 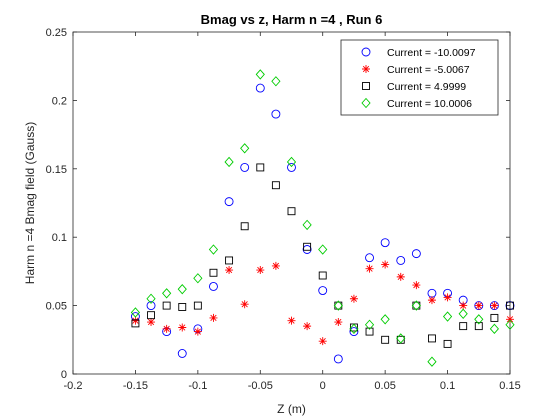 What do you see at coordinates (73, 386) in the screenshot?
I see `x-tick-label: -0.2` at bounding box center [73, 386].